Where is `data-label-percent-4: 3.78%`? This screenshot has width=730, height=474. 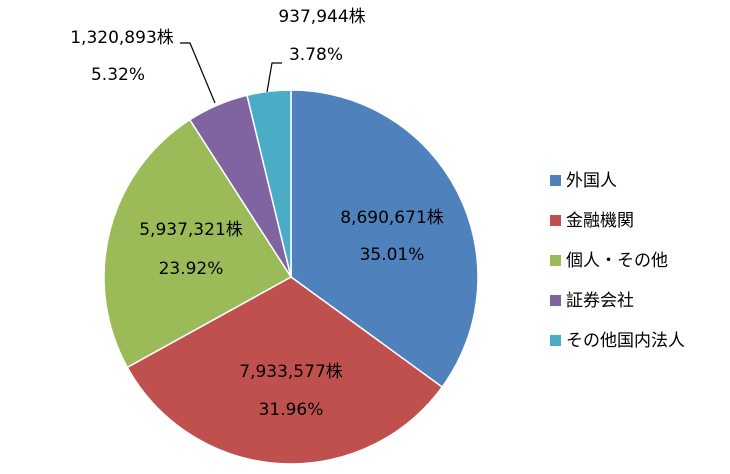
data-label-percent-4: 3.78% is located at coordinates (316, 55).